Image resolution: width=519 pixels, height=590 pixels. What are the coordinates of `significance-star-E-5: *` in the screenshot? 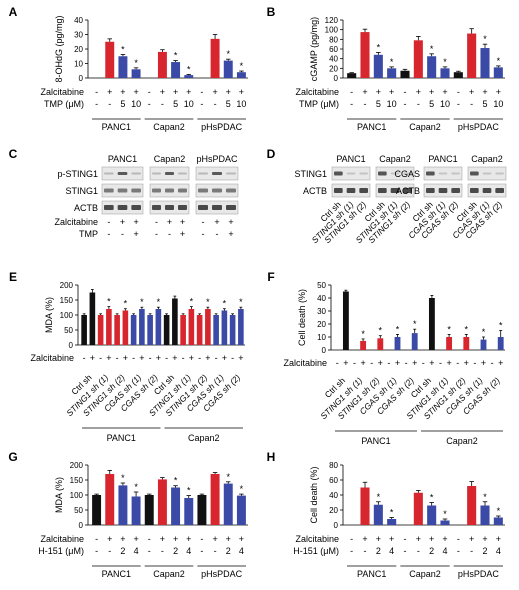 It's located at (126, 304).